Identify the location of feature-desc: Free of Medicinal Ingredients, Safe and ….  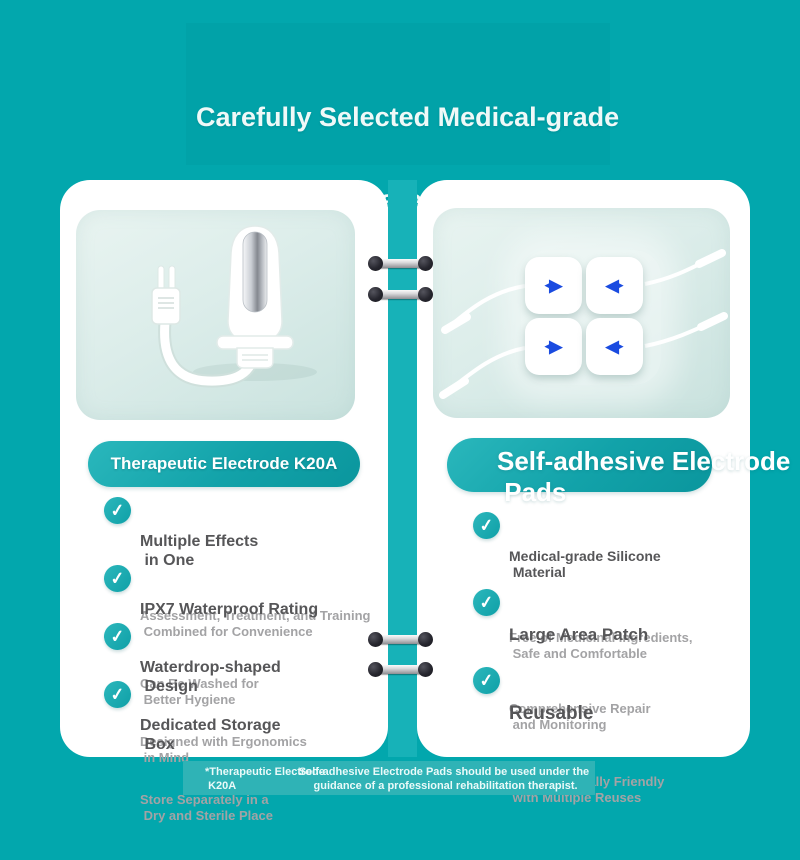
(601, 645).